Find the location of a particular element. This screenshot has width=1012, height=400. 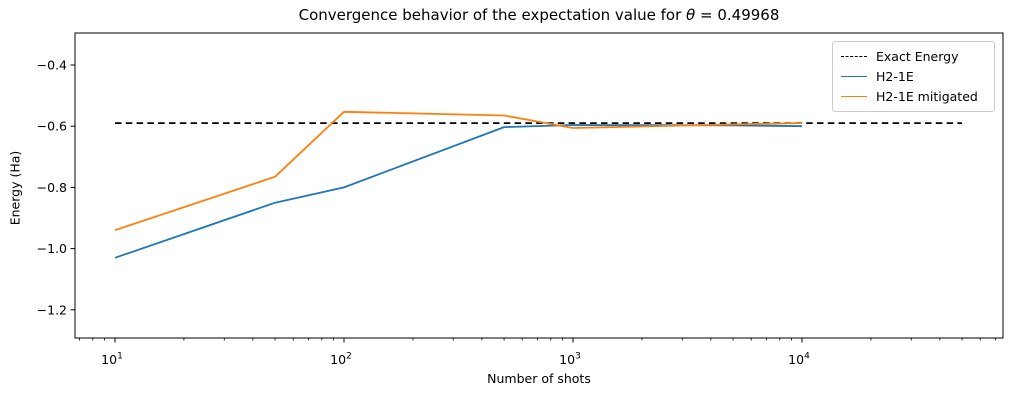

legend-blue-line-sample is located at coordinates (854, 76).